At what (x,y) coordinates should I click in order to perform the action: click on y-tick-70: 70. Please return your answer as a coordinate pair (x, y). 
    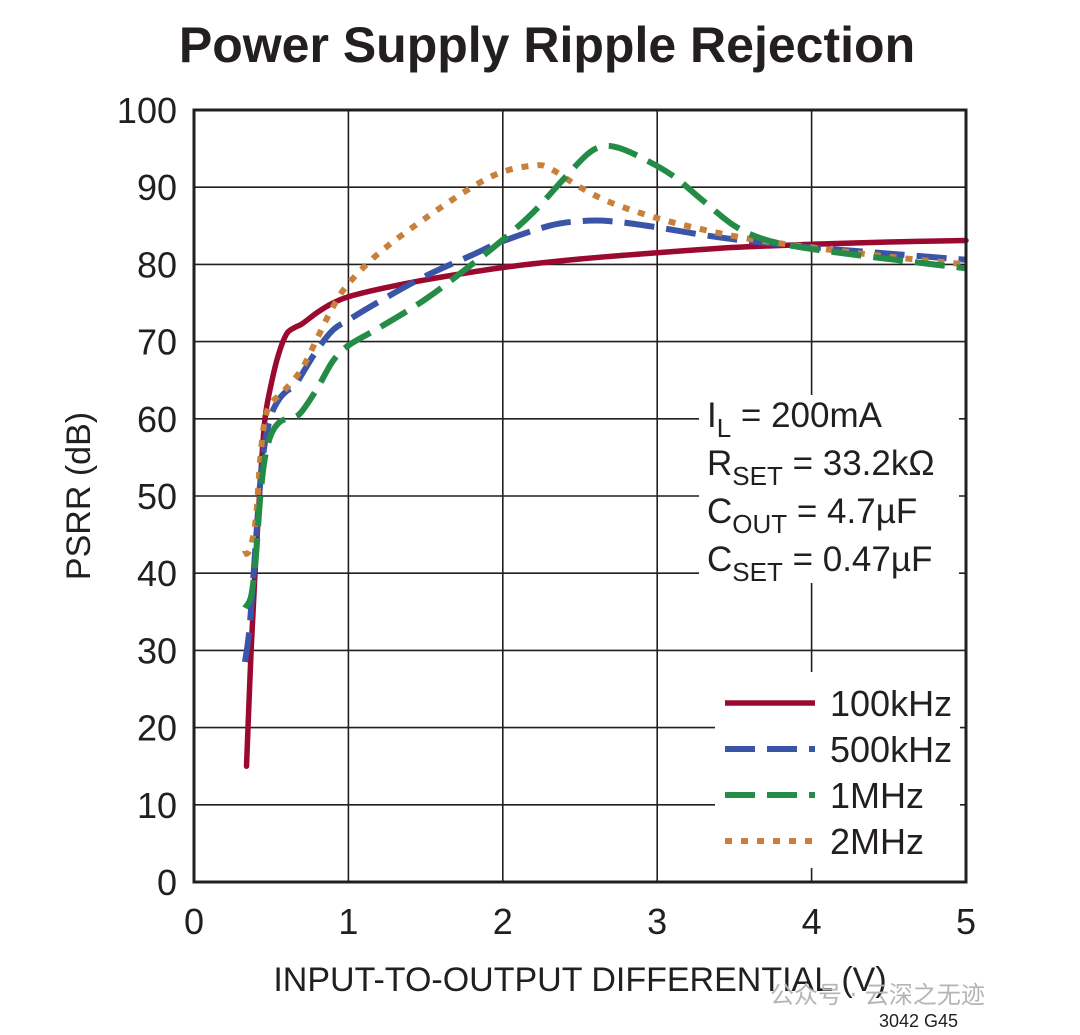
    Looking at the image, I should click on (157, 342).